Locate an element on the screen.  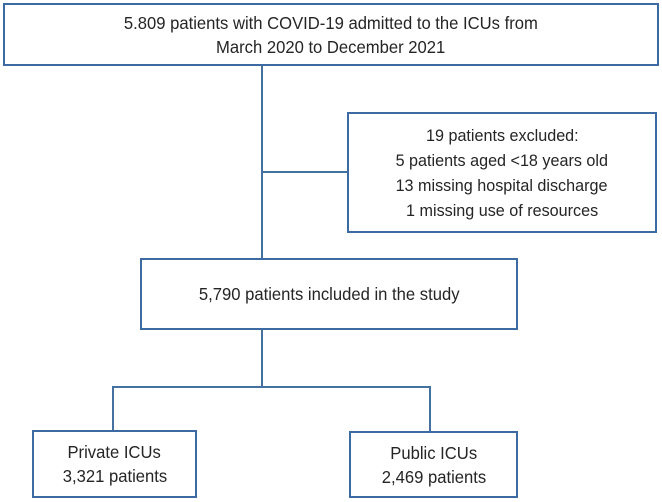
included-patients-line1: 5,790 patients included in the study is located at coordinates (329, 294).